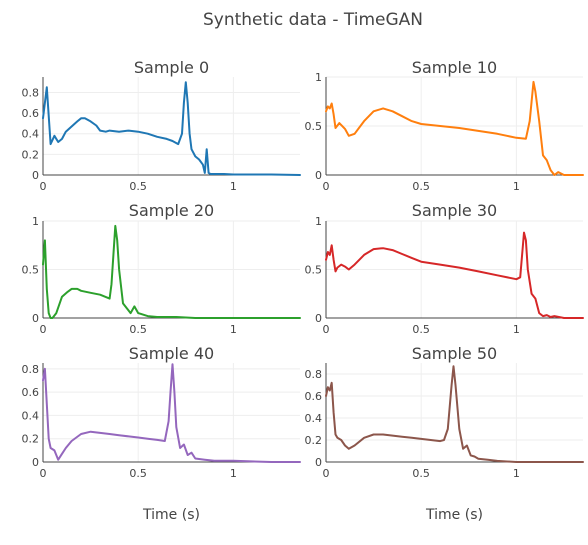 Image resolution: width=588 pixels, height=545 pixels. I want to click on subplot-title: Sample 0, so click(171, 67).